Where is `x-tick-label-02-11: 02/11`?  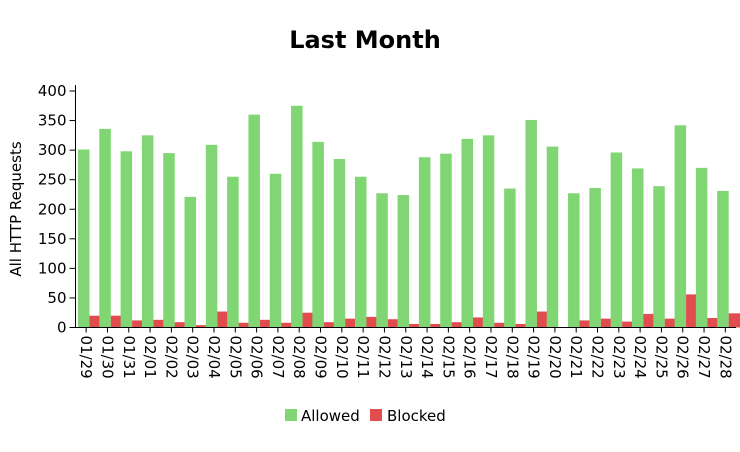 x-tick-label-02-11: 02/11 is located at coordinates (363, 357).